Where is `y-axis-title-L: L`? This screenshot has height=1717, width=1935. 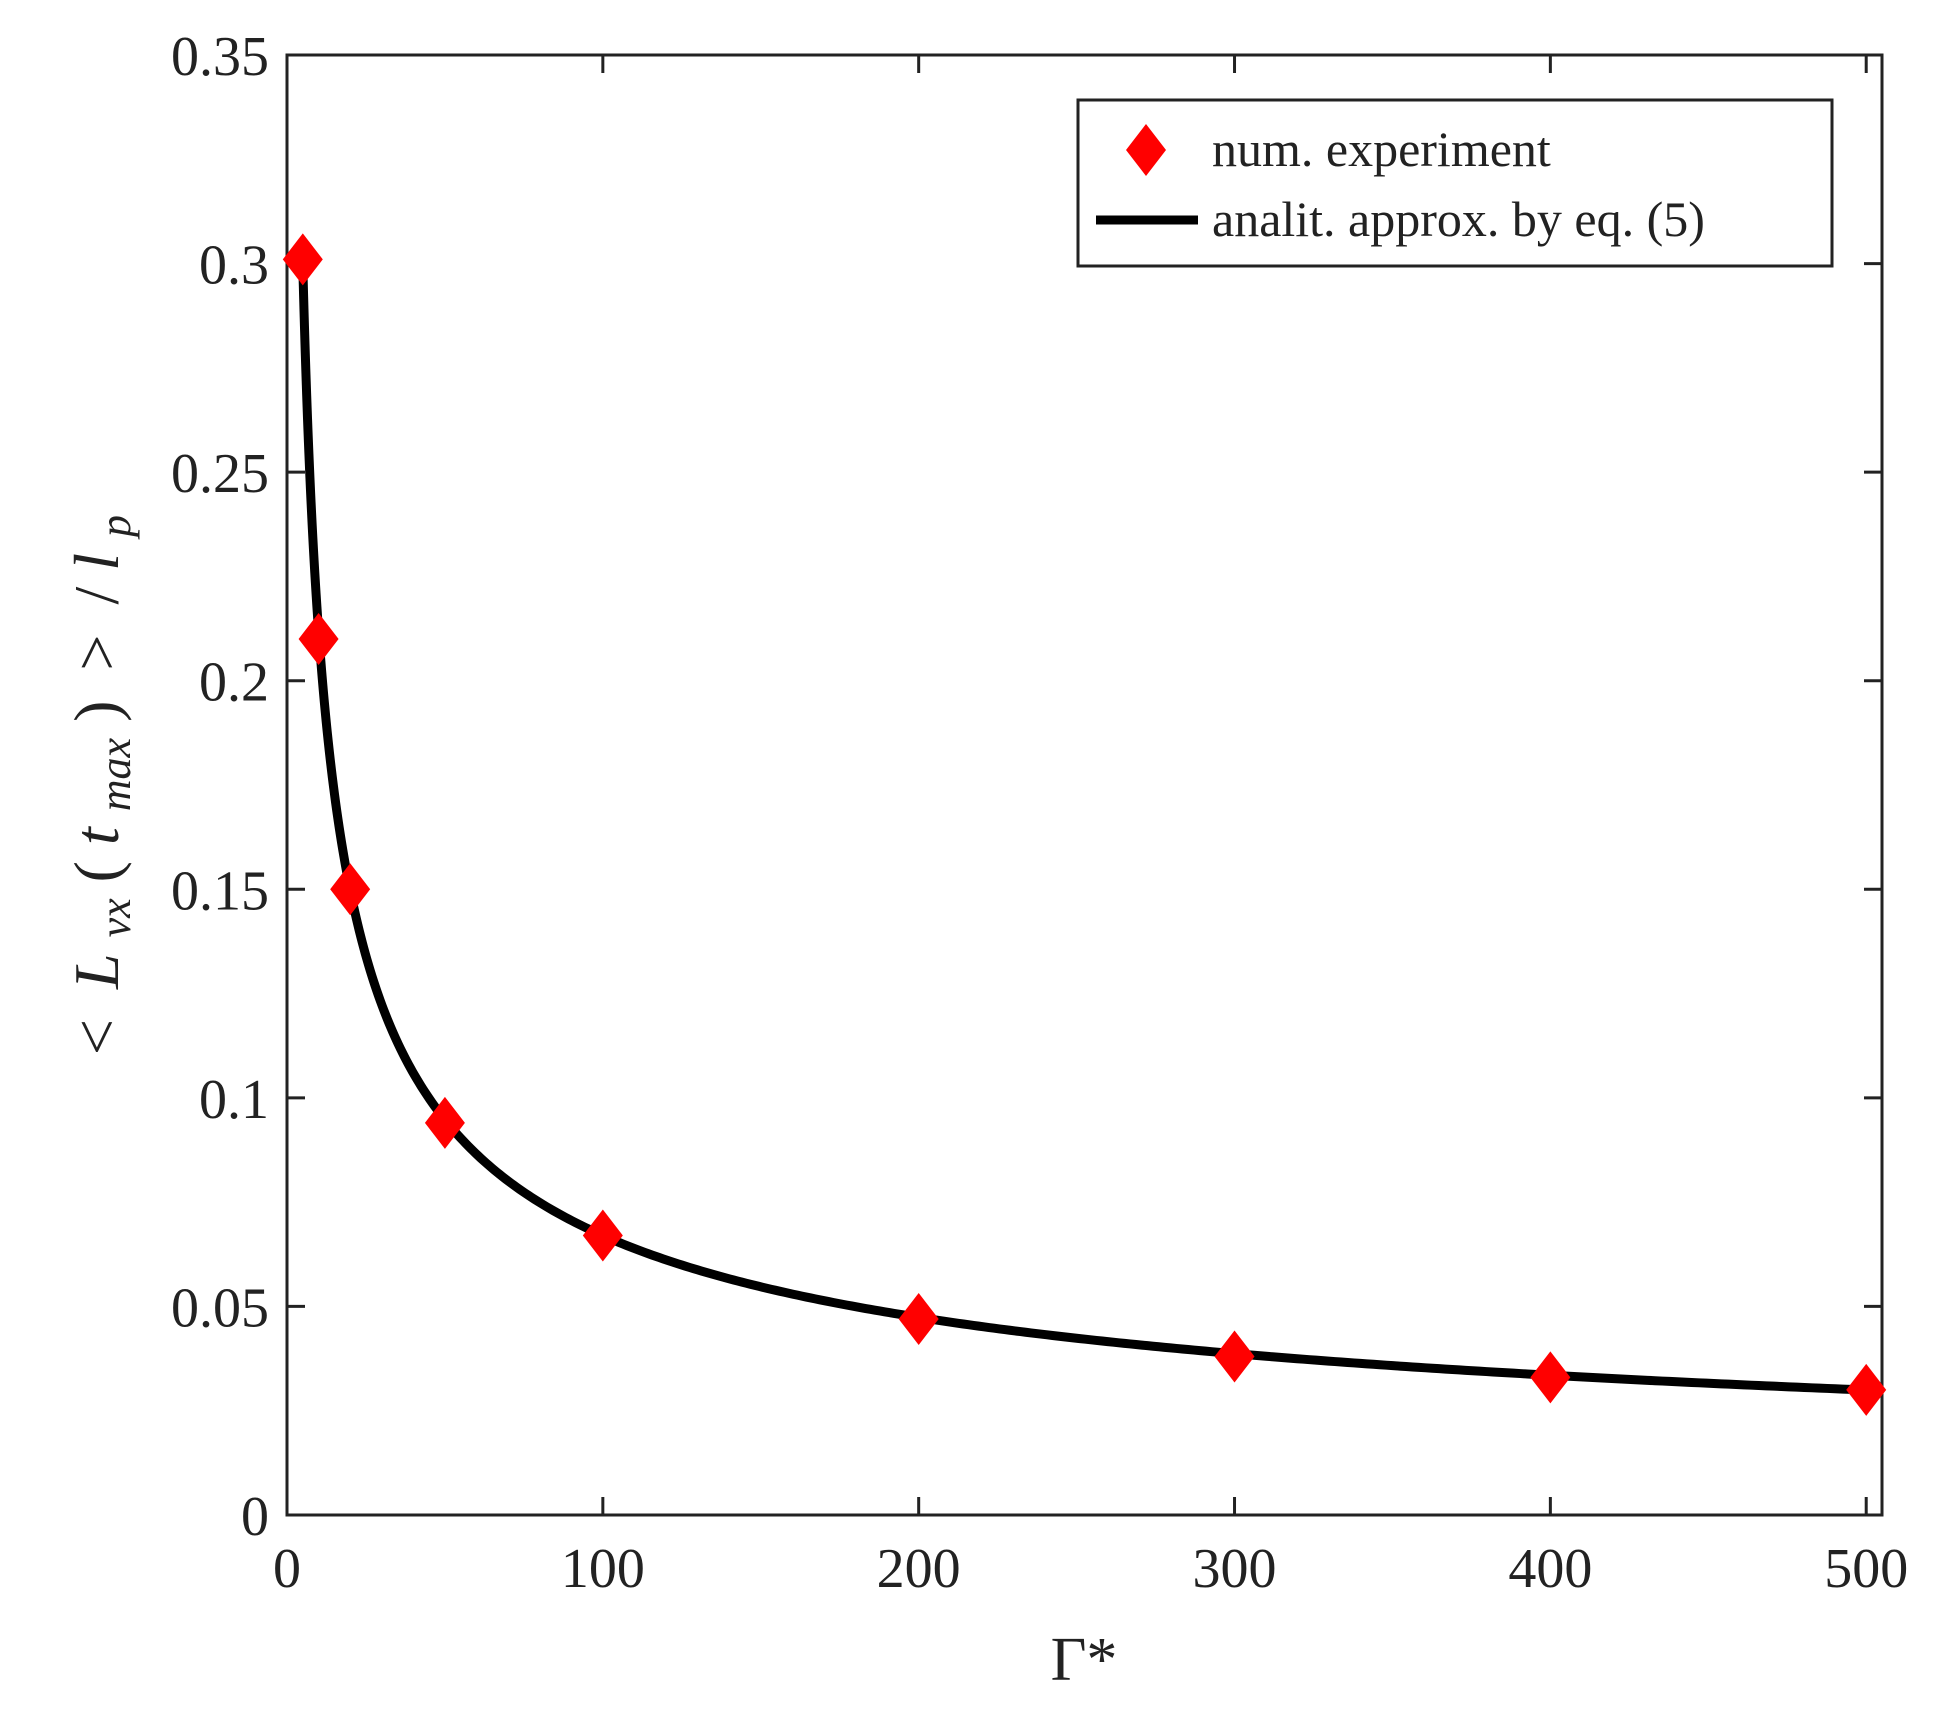 y-axis-title-L: L is located at coordinates (96, 971).